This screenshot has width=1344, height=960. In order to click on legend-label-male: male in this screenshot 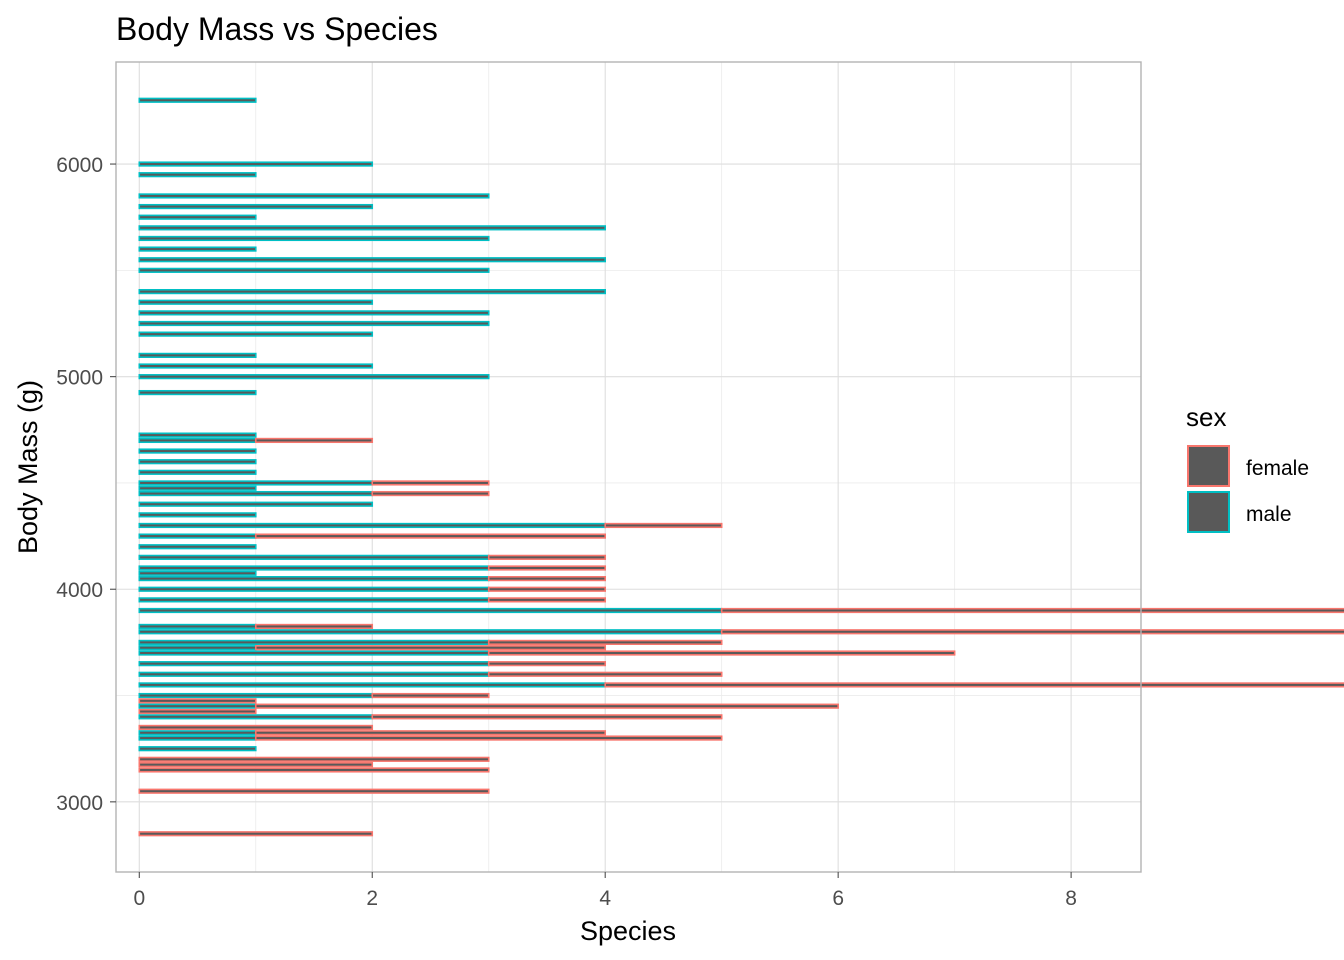, I will do `click(1269, 514)`.